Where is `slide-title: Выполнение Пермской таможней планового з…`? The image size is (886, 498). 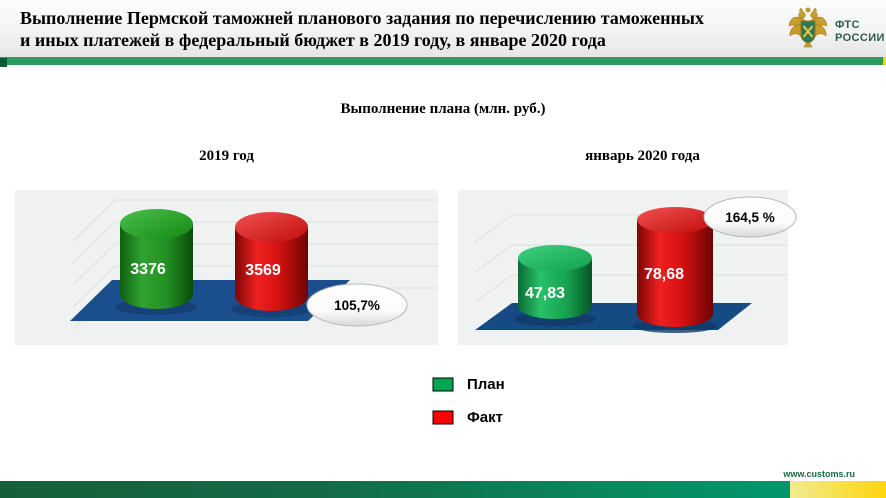 slide-title: Выполнение Пермской таможней планового з… is located at coordinates (392, 29).